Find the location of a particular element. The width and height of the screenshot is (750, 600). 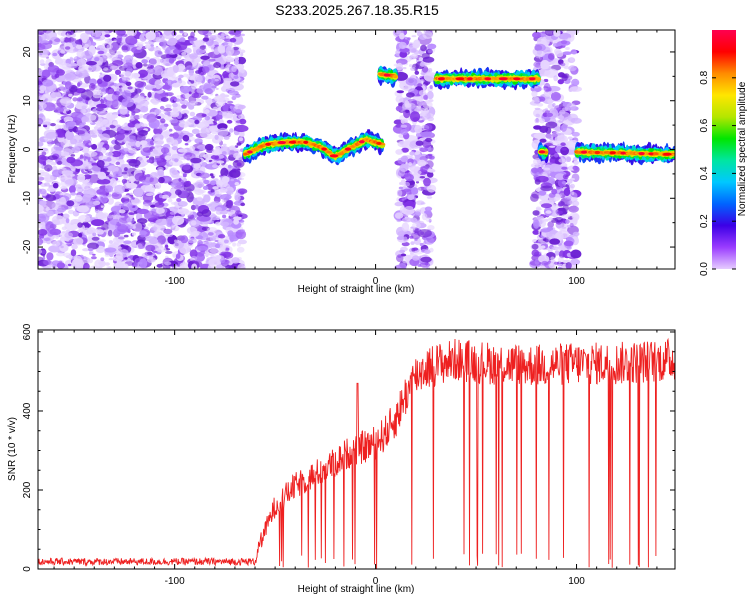

signal-blob is located at coordinates (538, 79).